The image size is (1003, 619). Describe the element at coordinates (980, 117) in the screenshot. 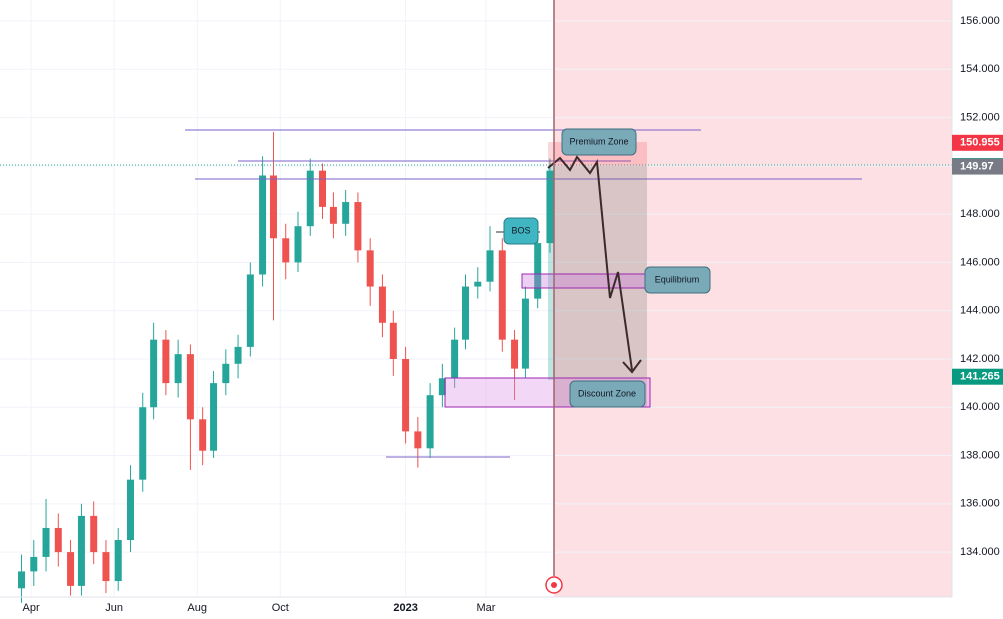

I see `y-tick-label: 152.000` at that location.